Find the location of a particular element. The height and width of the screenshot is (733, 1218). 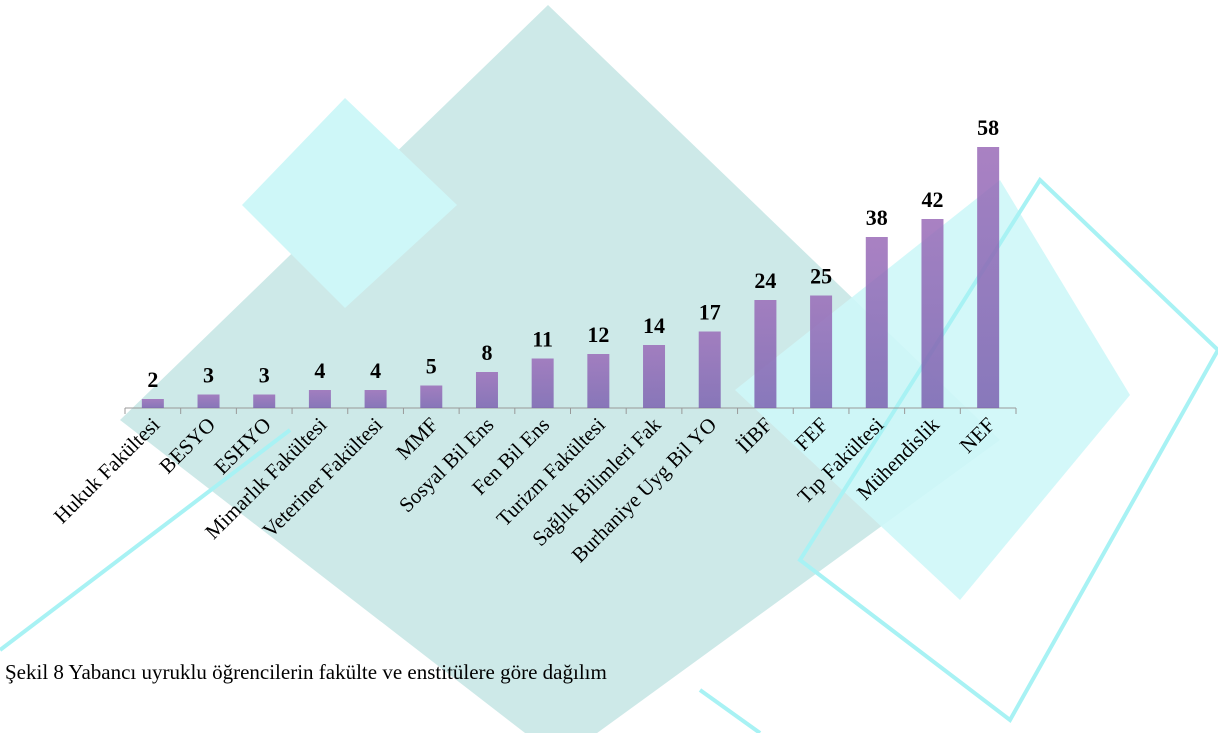

value-label: 58 is located at coordinates (988, 127).